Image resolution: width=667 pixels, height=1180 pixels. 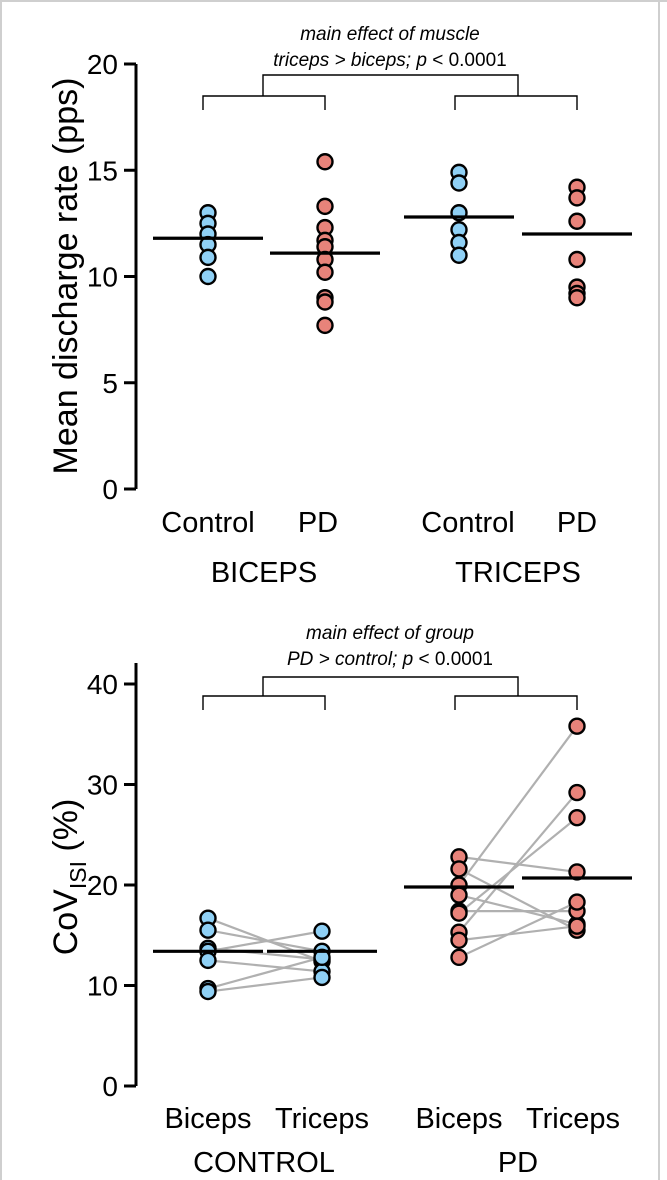 I want to click on y-axis-ticks: 0 5 10 15 20, so click(x=111, y=277).